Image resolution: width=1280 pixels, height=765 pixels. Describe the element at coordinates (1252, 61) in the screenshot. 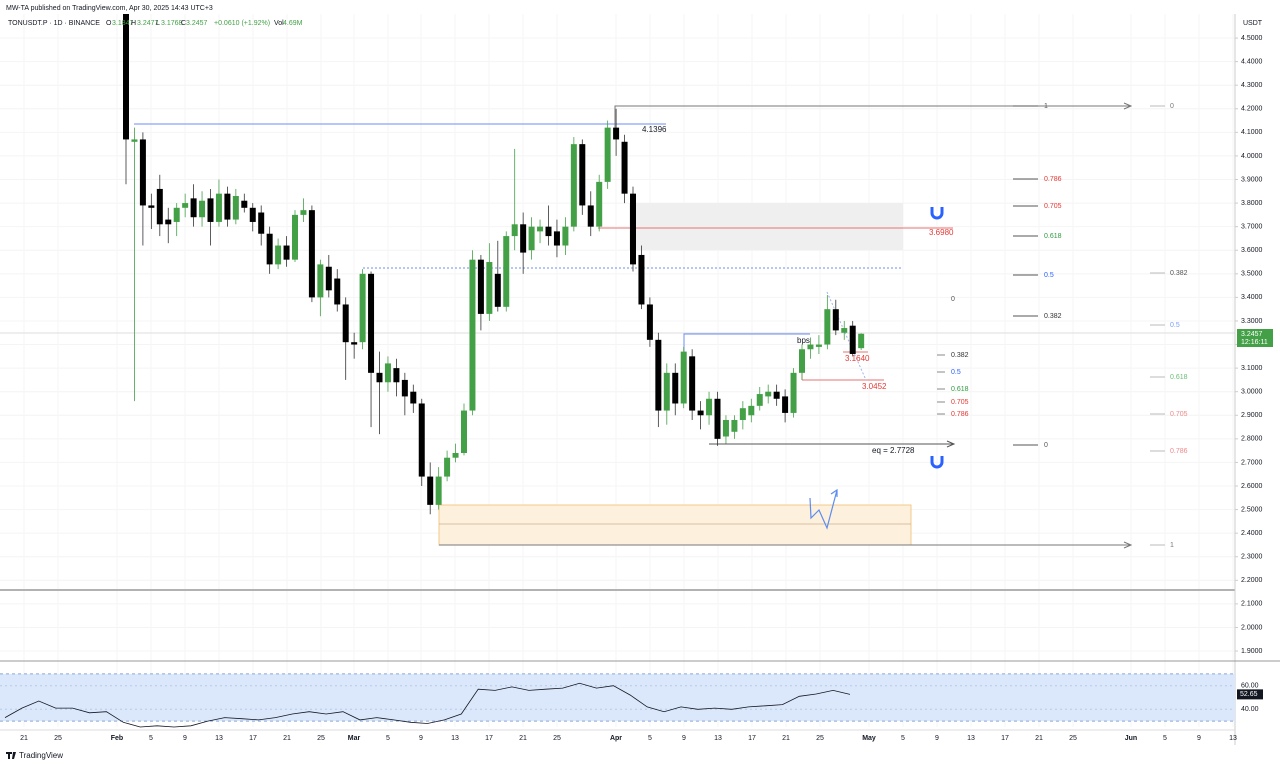

I see `y-tick-label: 4.4000` at that location.